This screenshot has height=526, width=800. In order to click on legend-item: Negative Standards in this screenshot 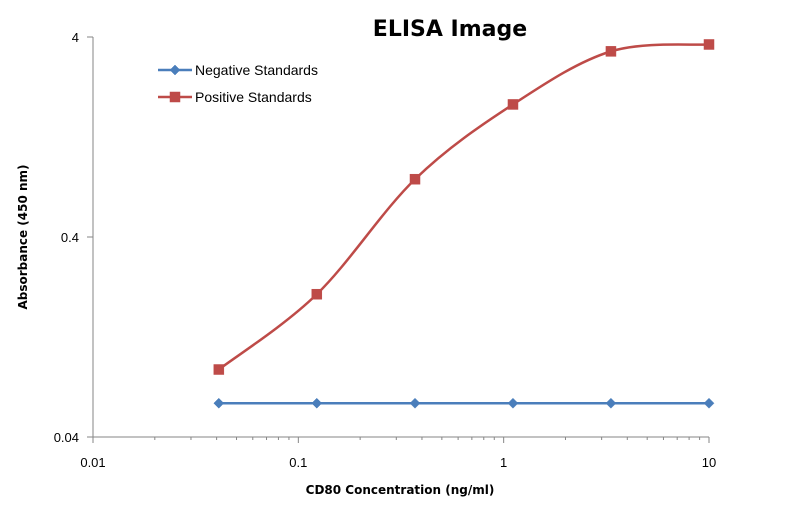, I will do `click(238, 70)`.